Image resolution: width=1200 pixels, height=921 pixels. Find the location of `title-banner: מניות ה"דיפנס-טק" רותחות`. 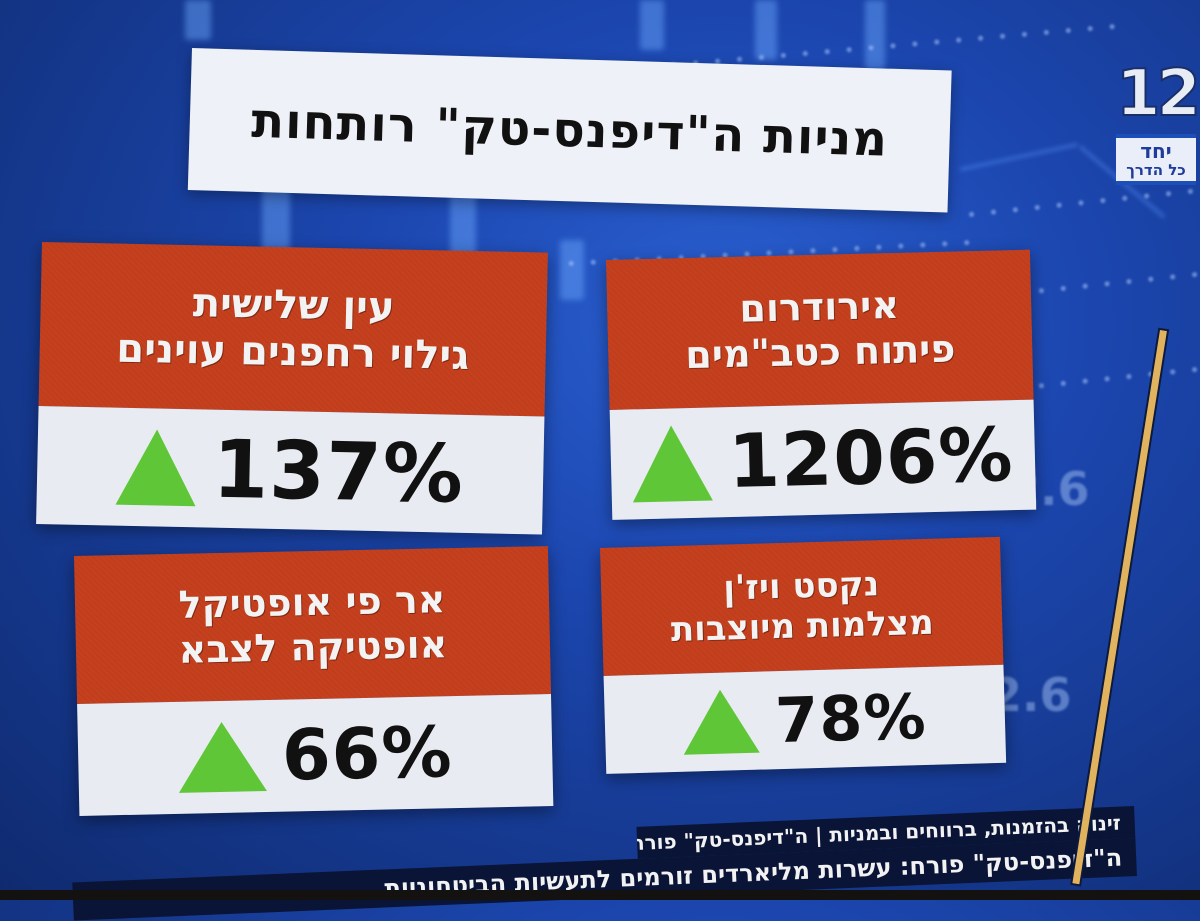

title-banner: מניות ה"דיפנס-טק" רותחות is located at coordinates (569, 130).